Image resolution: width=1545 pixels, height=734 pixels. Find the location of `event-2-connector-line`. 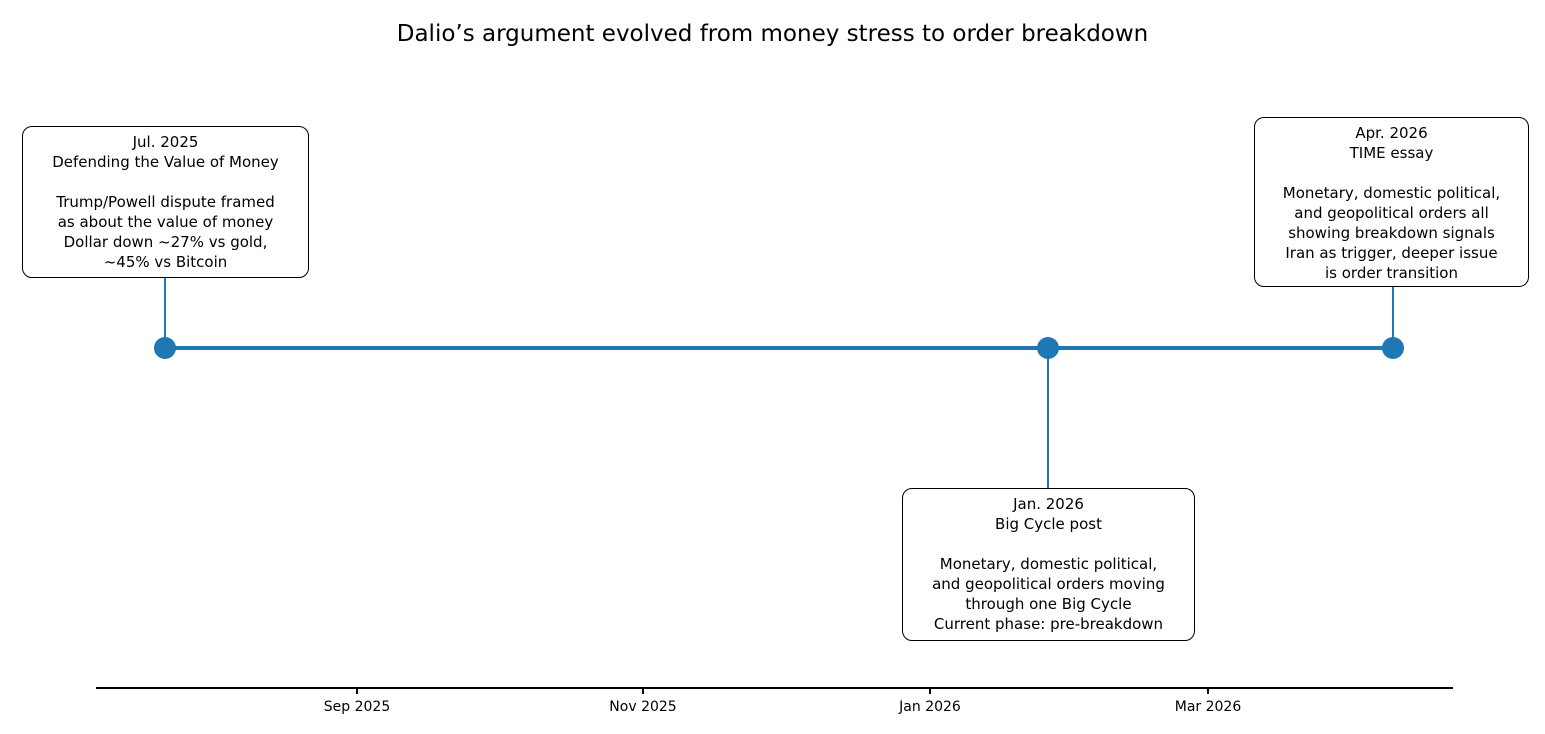

event-2-connector-line is located at coordinates (1048, 423).